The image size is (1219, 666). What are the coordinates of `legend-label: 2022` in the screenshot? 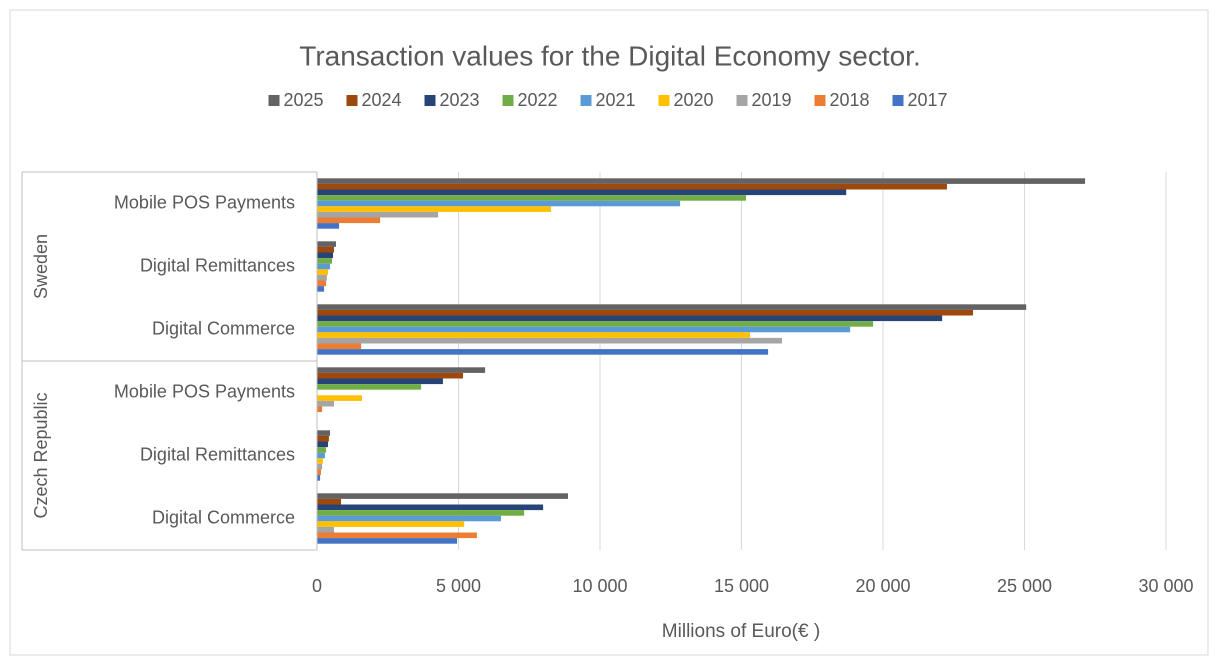 It's located at (538, 100).